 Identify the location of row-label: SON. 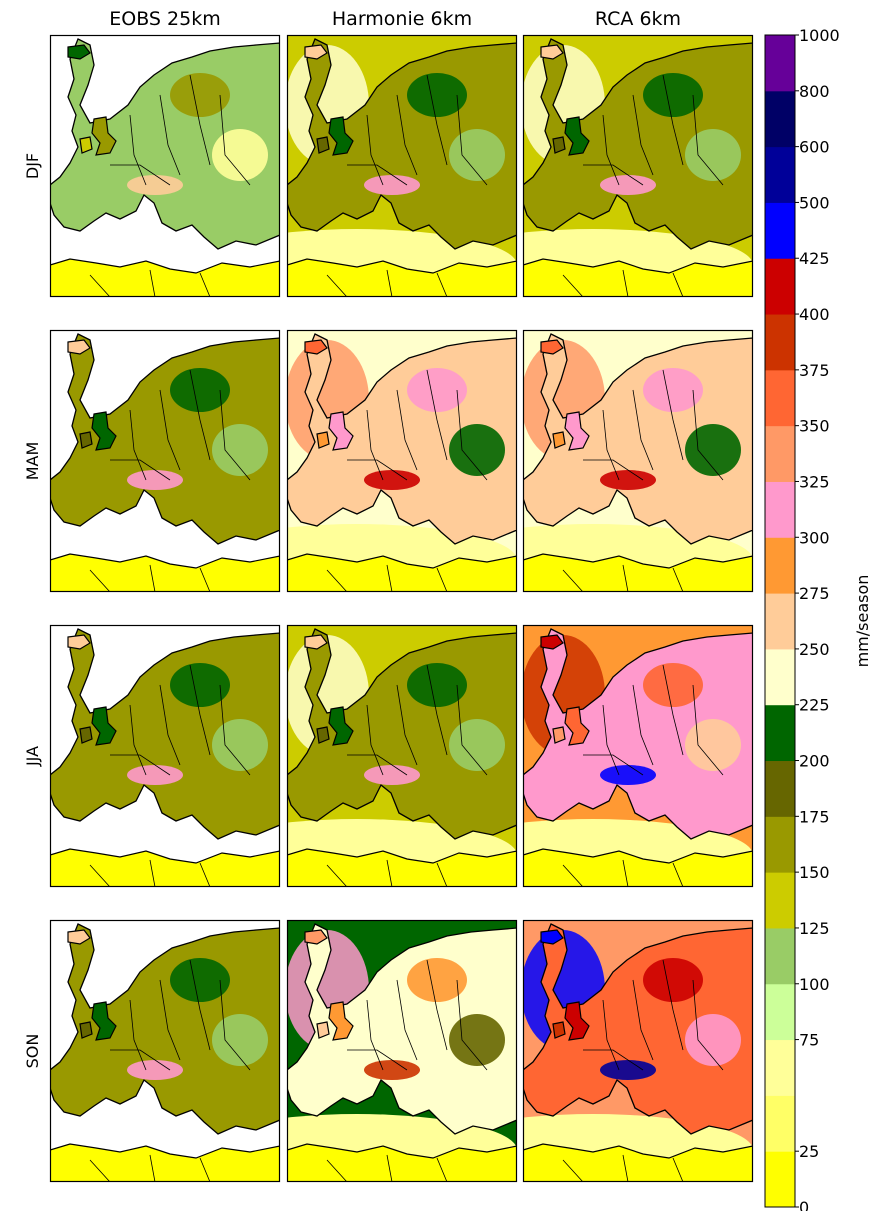
(32, 1051).